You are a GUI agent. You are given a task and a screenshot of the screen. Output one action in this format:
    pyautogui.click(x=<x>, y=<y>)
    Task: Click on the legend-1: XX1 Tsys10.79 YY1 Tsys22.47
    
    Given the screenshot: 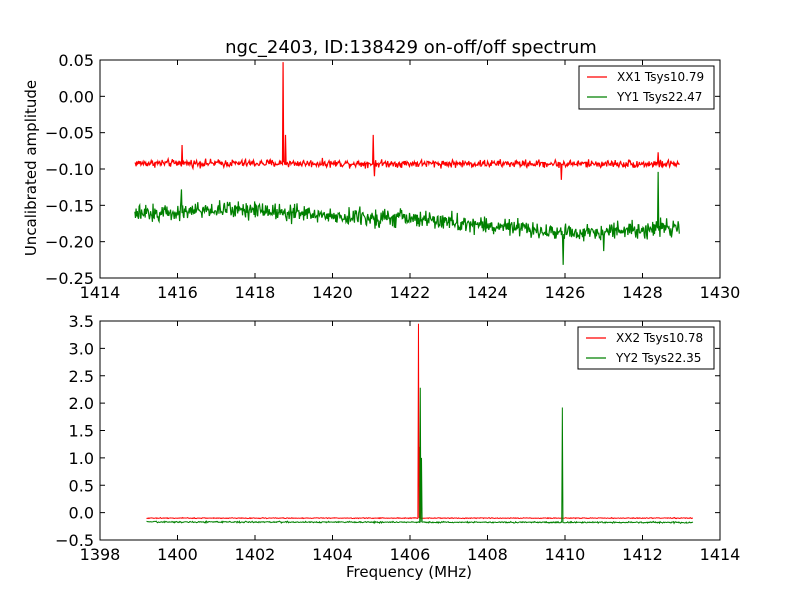 What is the action you would take?
    pyautogui.click(x=646, y=87)
    